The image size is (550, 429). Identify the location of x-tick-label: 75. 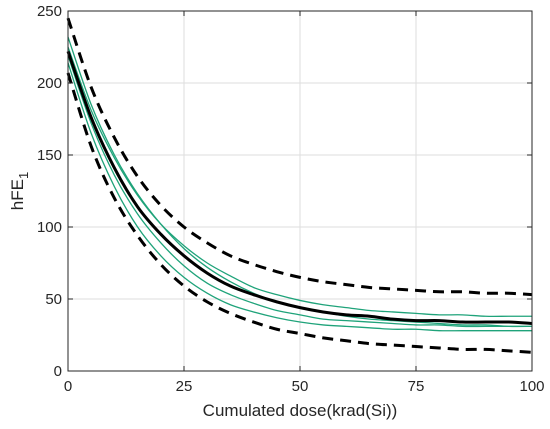
(416, 386).